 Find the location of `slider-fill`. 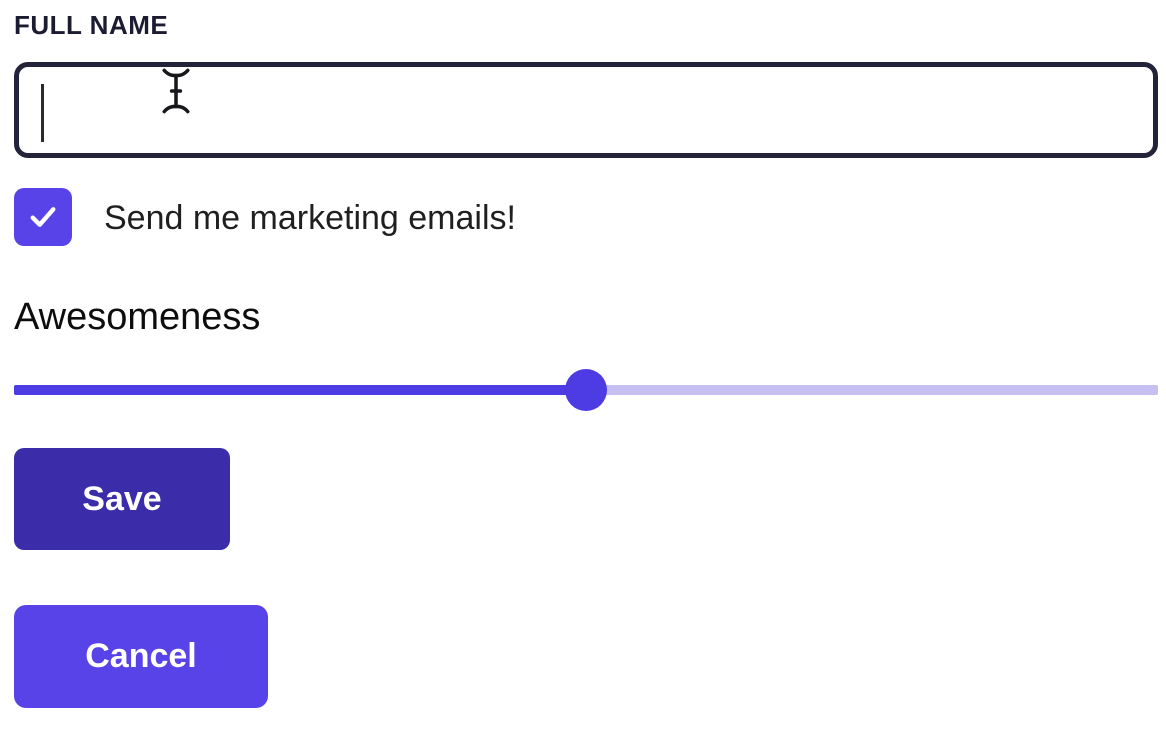

slider-fill is located at coordinates (300, 390).